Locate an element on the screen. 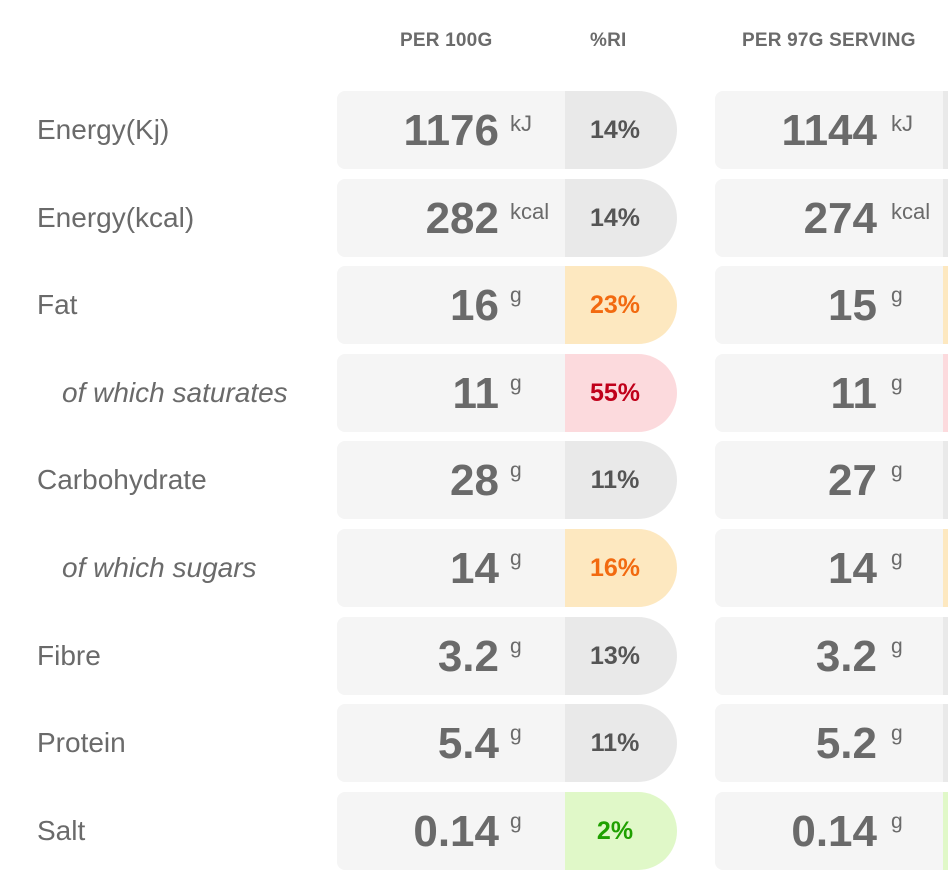 This screenshot has width=948, height=894. header-per-serving: PER 97G SERVING is located at coordinates (829, 40).